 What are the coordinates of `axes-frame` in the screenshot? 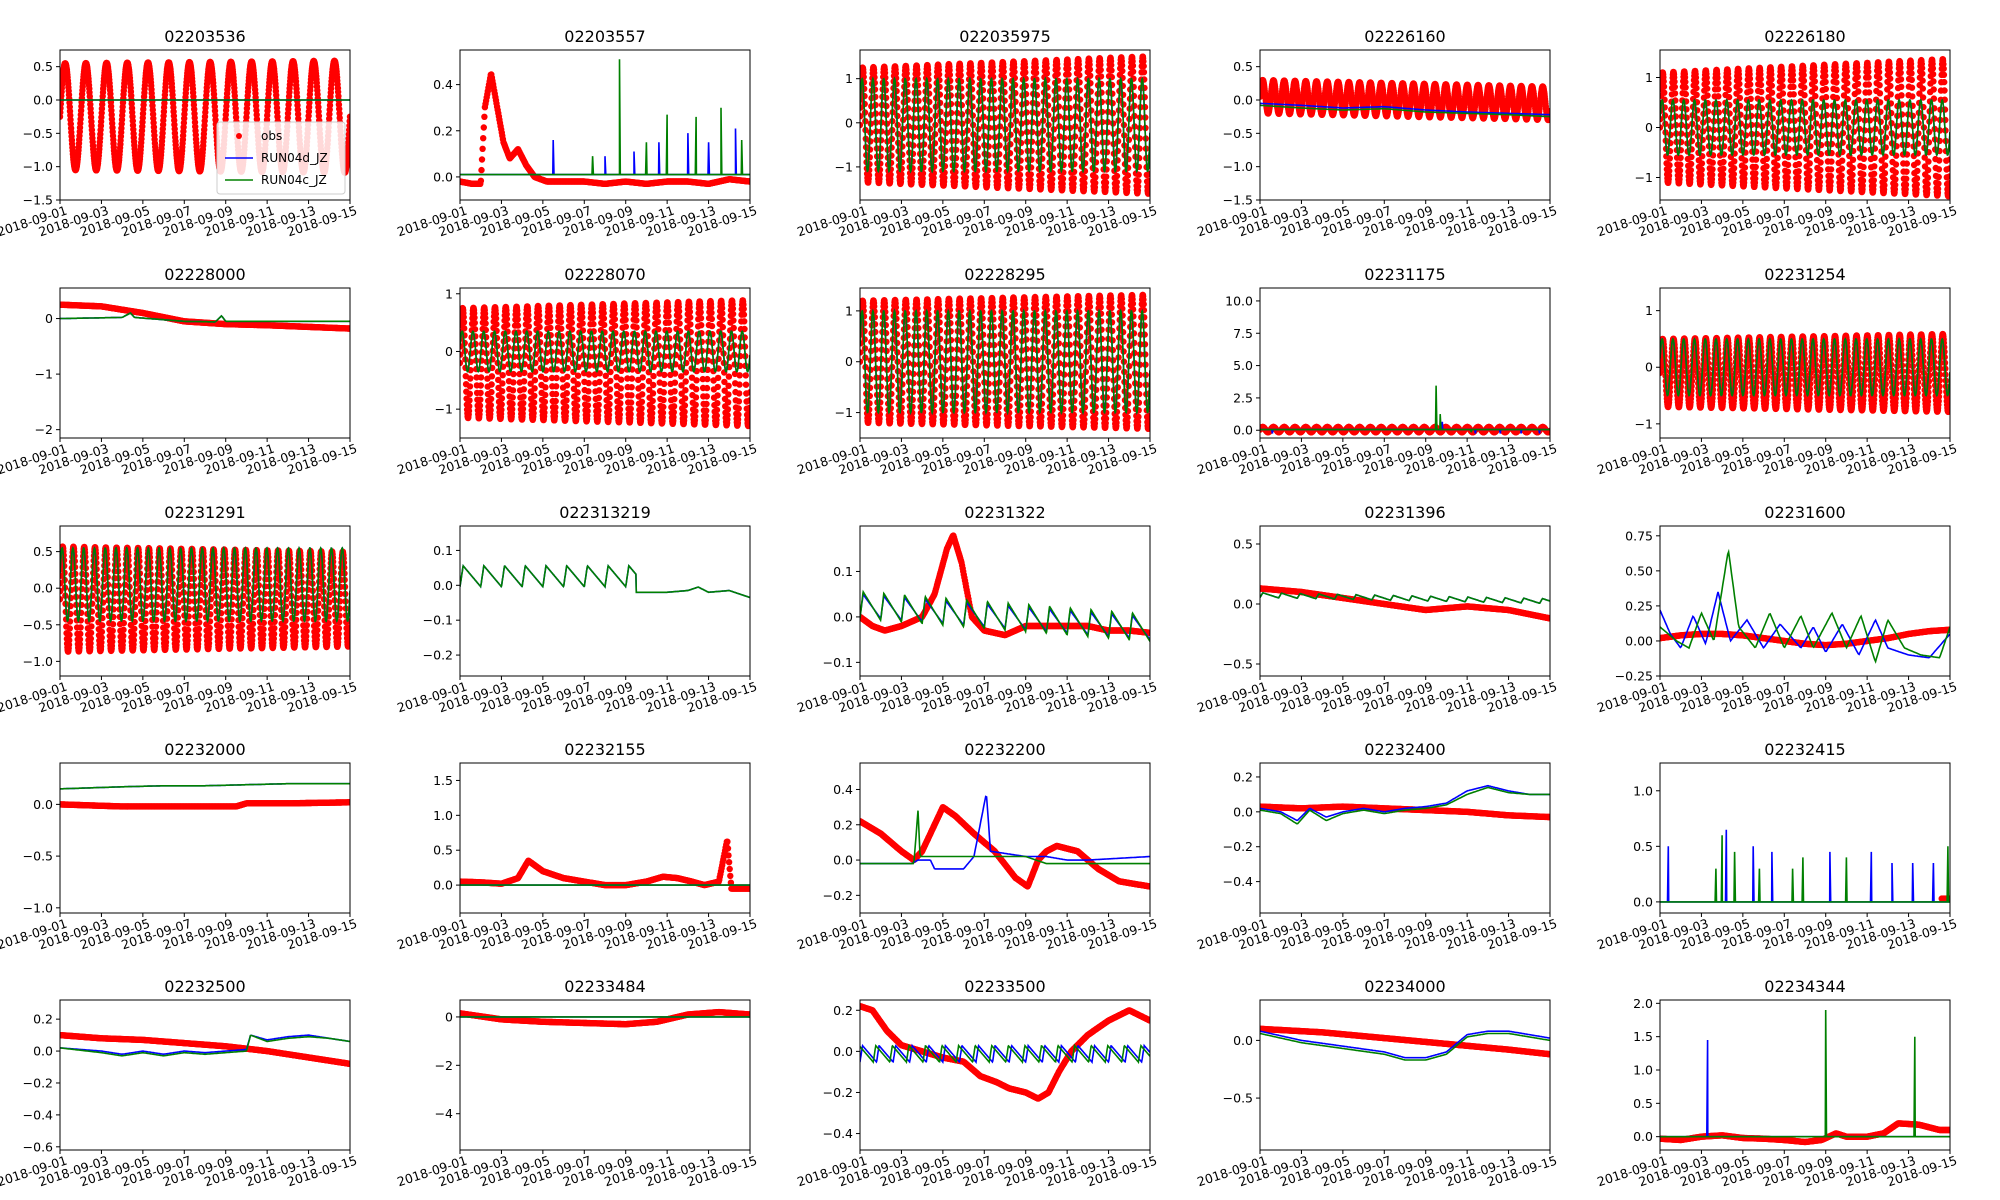 It's located at (1405, 125).